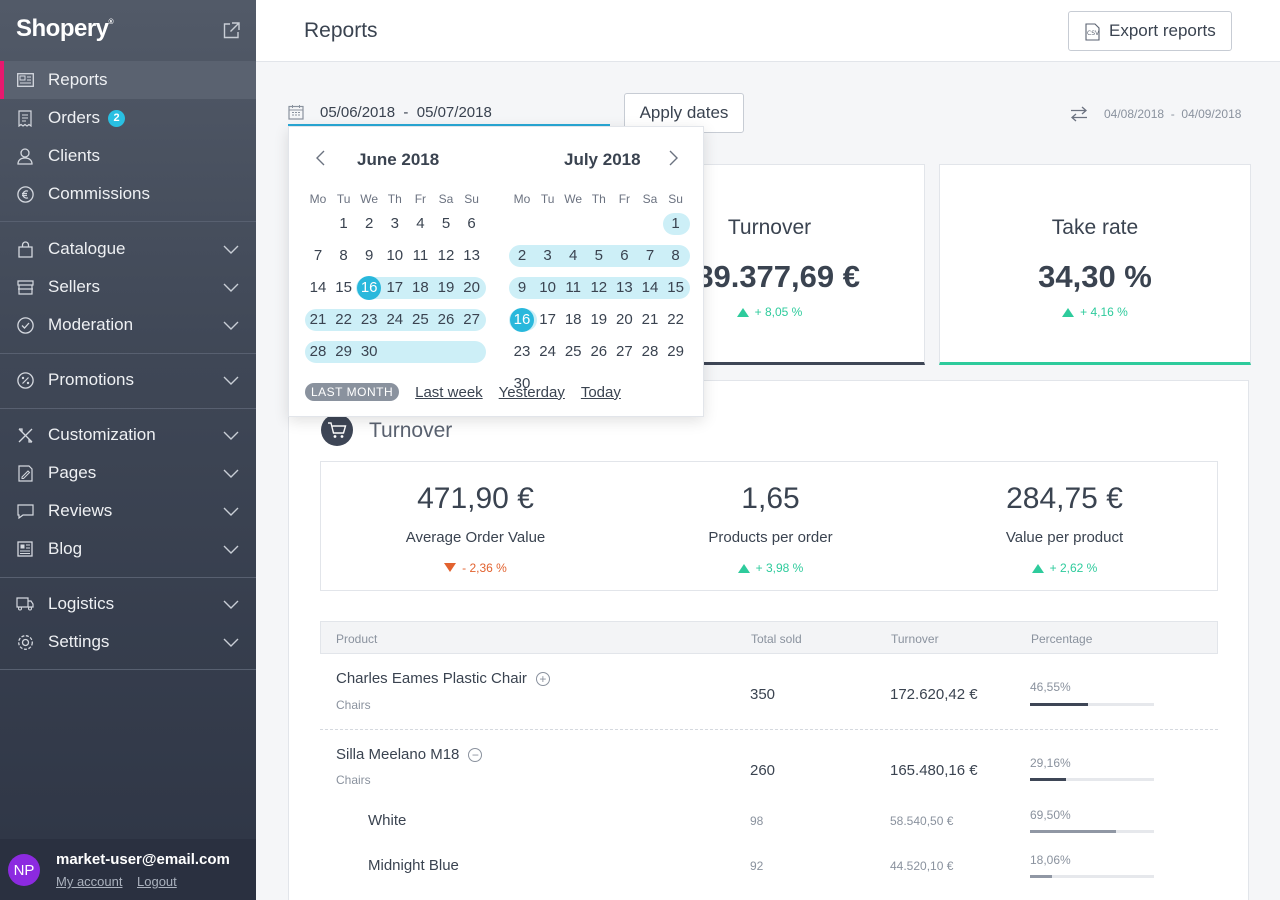 This screenshot has height=900, width=1280. Describe the element at coordinates (769, 828) in the screenshot. I see `table-subrow: White 98 58.540,50 € 69,50%` at that location.